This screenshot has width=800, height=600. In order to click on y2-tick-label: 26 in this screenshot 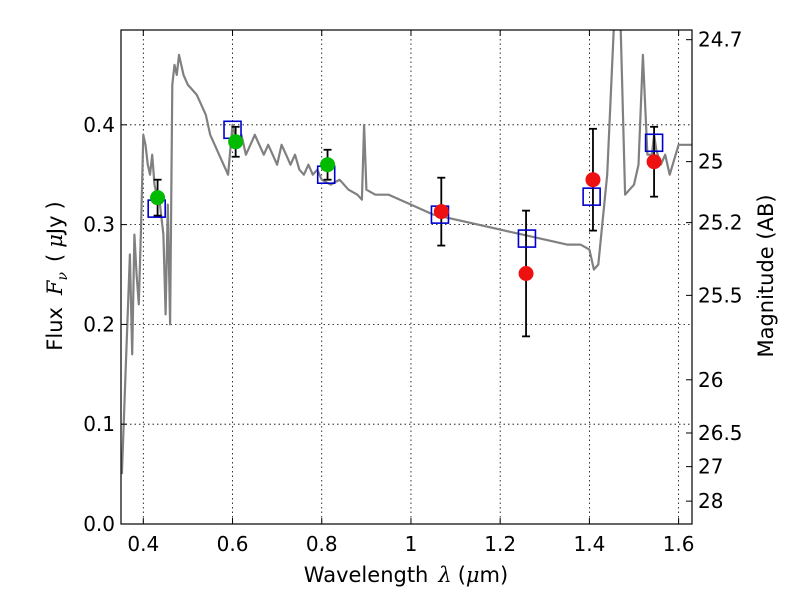, I will do `click(710, 380)`.